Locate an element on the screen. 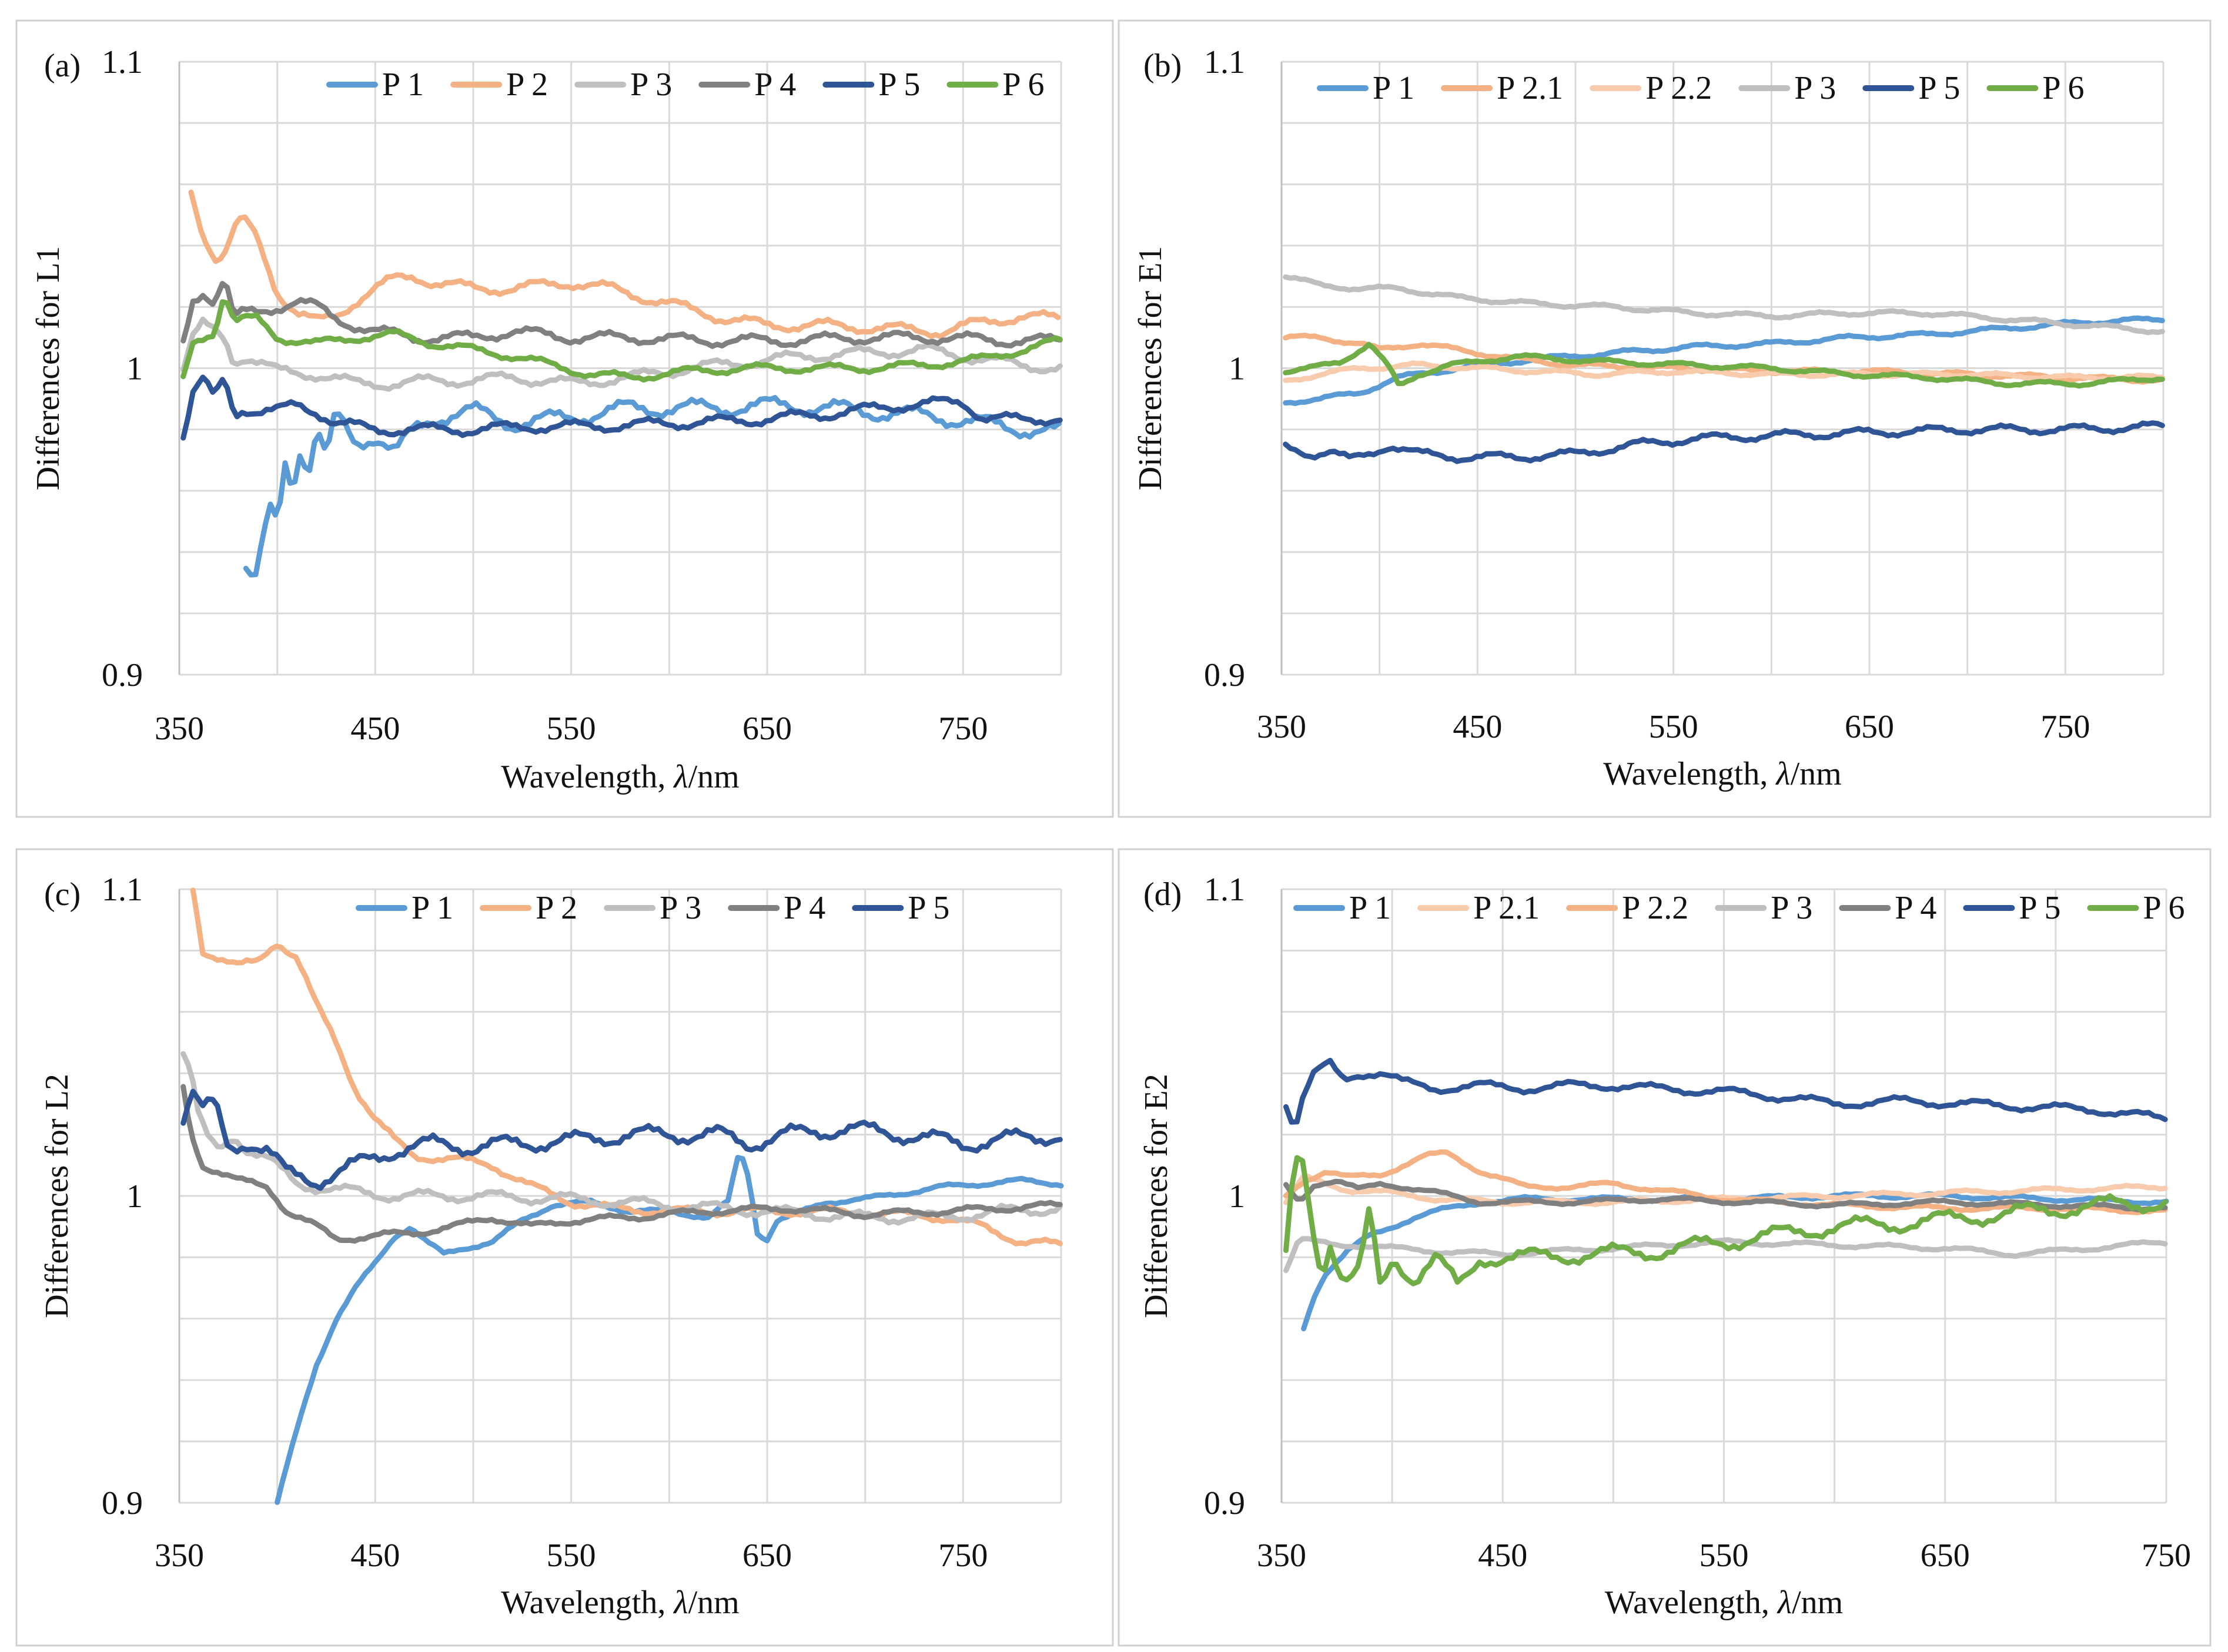  y-axis-label: Differences for E2 is located at coordinates (1156, 1196).